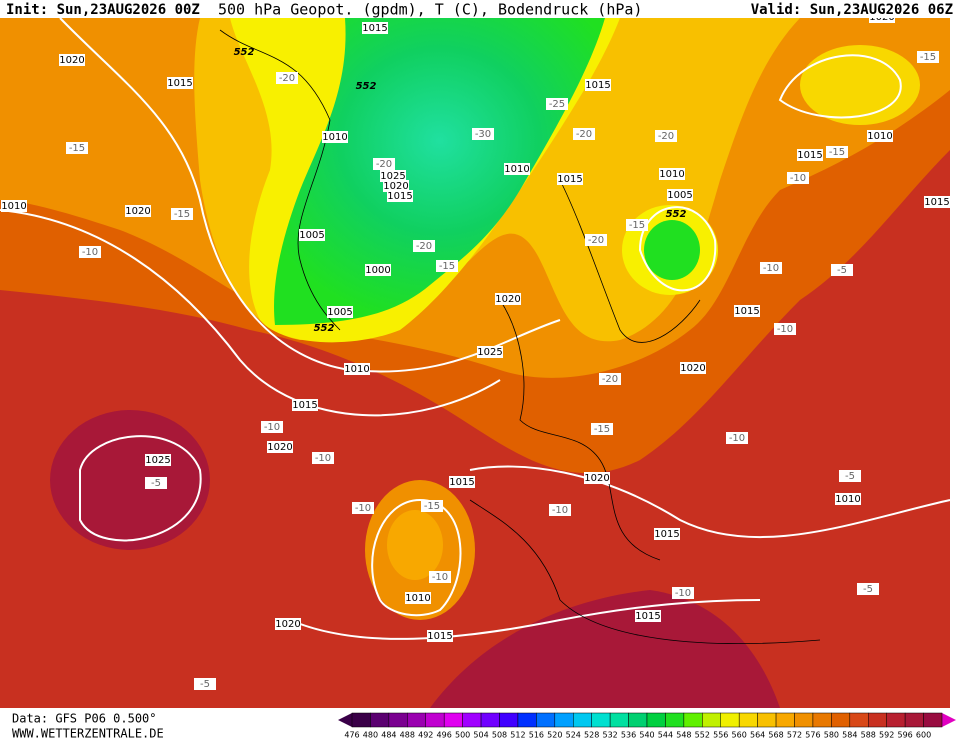 The height and width of the screenshot is (741, 959). Describe the element at coordinates (591, 735) in the screenshot. I see `colorbar-tick-label: 528` at that location.